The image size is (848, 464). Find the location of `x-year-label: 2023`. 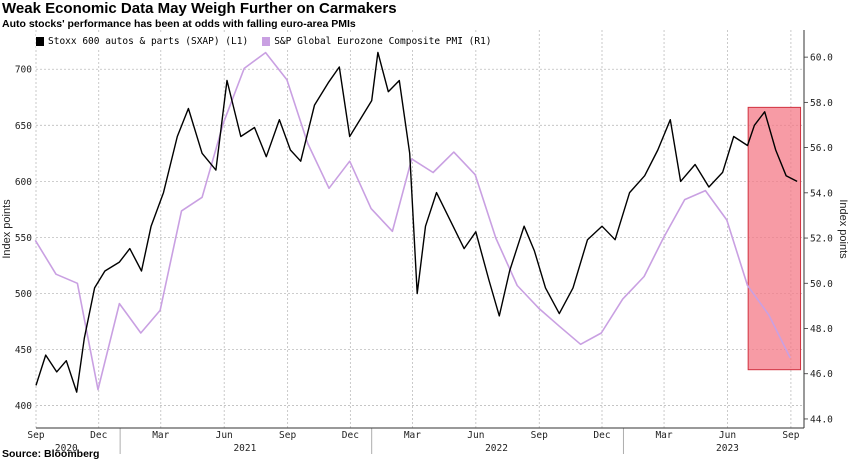

x-year-label: 2023 is located at coordinates (727, 448).